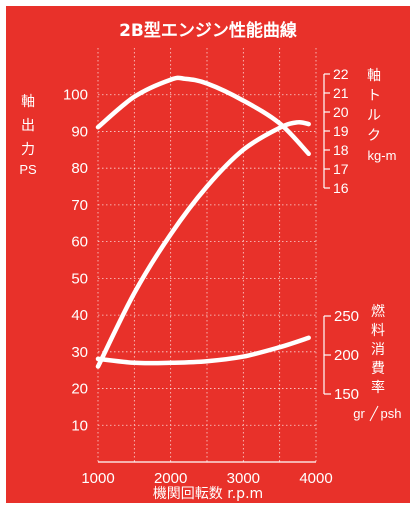 The height and width of the screenshot is (509, 417). Describe the element at coordinates (208, 30) in the screenshot. I see `chart-title: 2B型エンジン性能曲線` at that location.